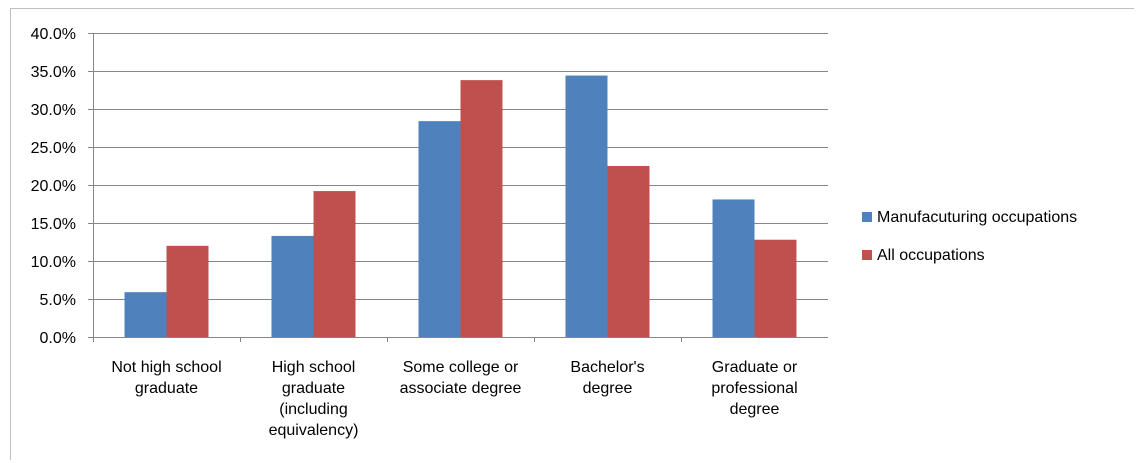  What do you see at coordinates (314, 430) in the screenshot?
I see `x-category-label-line: equivalency)` at bounding box center [314, 430].